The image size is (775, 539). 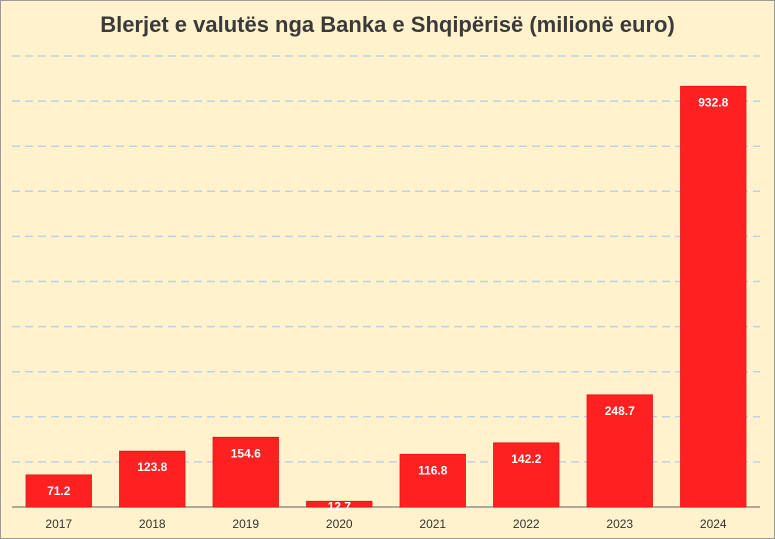 I want to click on x-tick-label-2022: 2022, so click(x=526, y=524).